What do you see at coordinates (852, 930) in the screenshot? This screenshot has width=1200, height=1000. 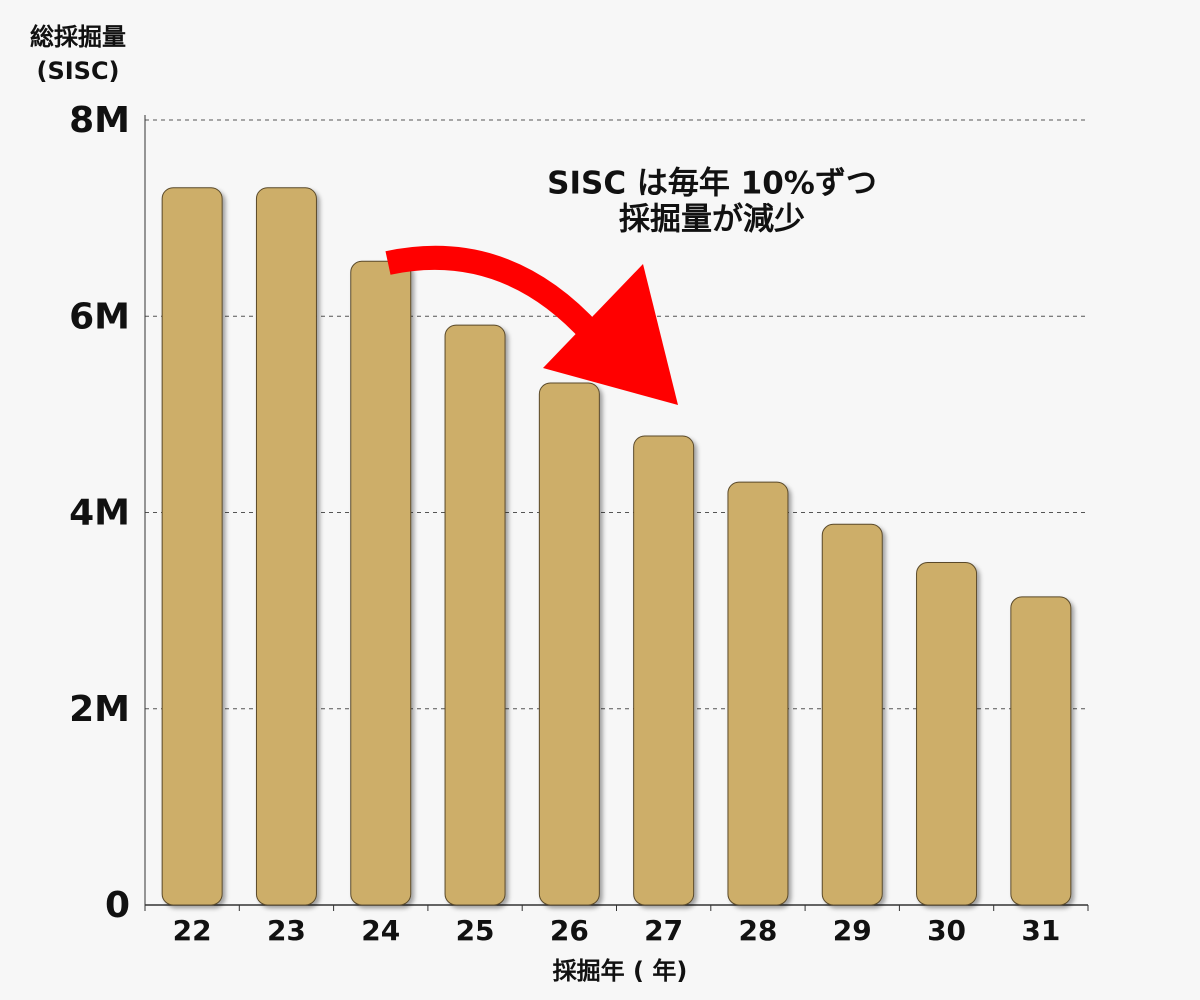 I see `x-tick-label: 29` at bounding box center [852, 930].